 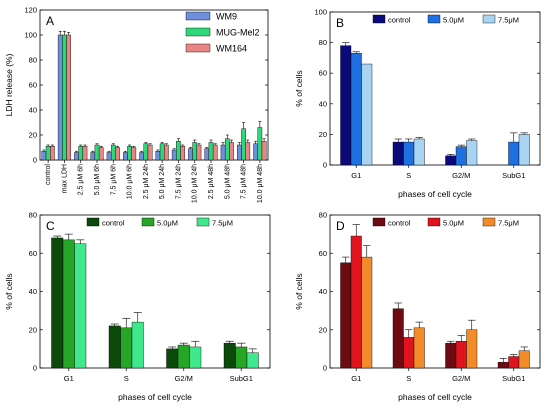 I want to click on y-tick-label: 120, so click(x=30, y=10).